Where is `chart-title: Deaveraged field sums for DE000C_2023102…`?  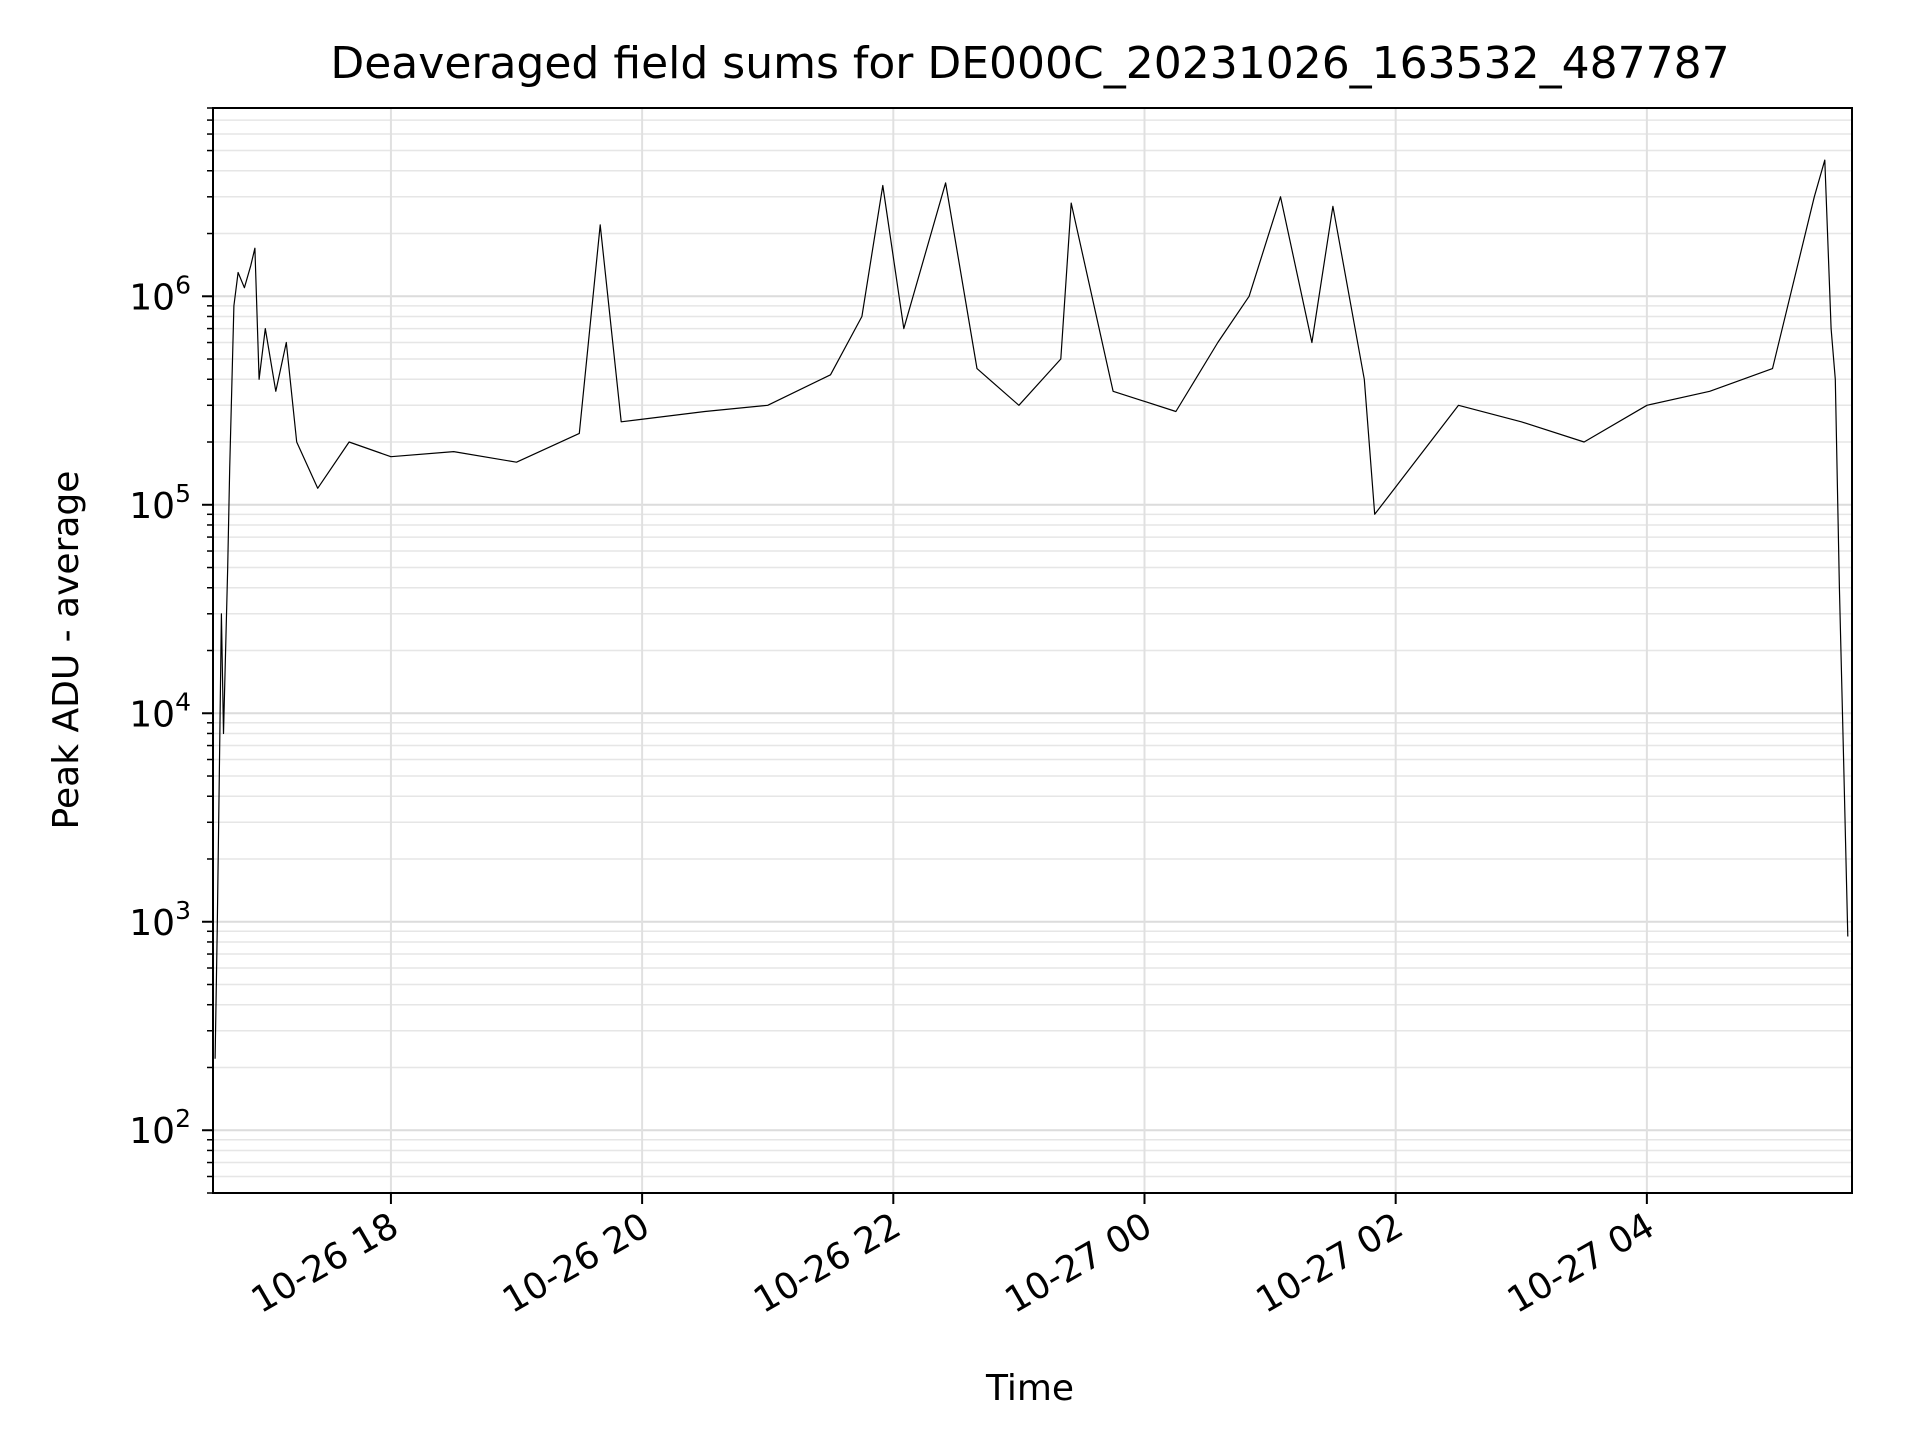
chart-title: Deaveraged field sums for DE000C_2023102… is located at coordinates (1029, 63).